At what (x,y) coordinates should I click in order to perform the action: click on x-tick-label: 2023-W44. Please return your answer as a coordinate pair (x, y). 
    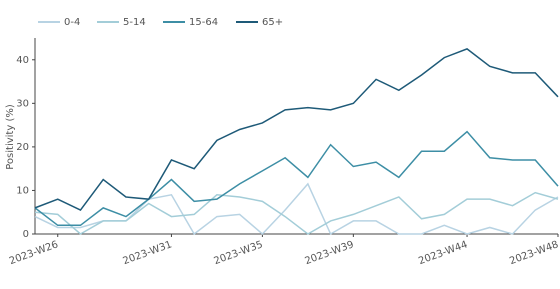
    Looking at the image, I should click on (443, 253).